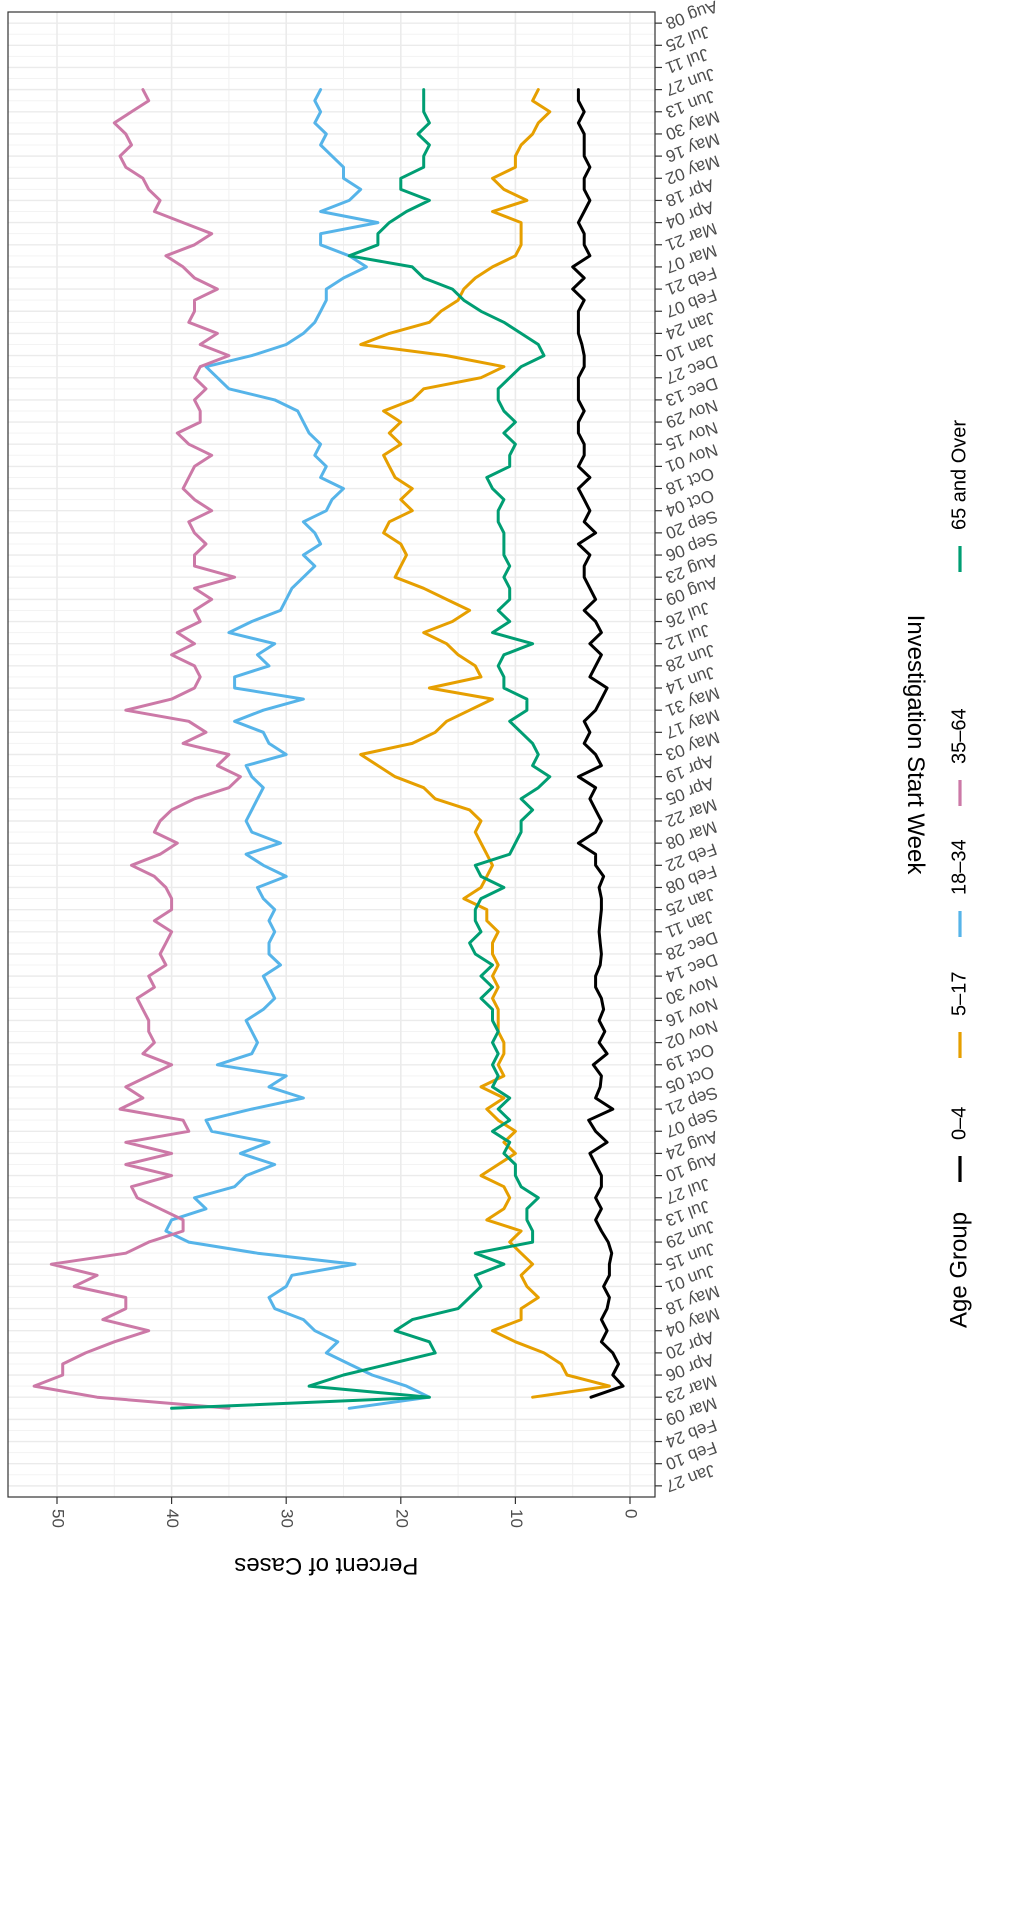  Describe the element at coordinates (172, 1518) in the screenshot. I see `y-tick-label: 40` at that location.